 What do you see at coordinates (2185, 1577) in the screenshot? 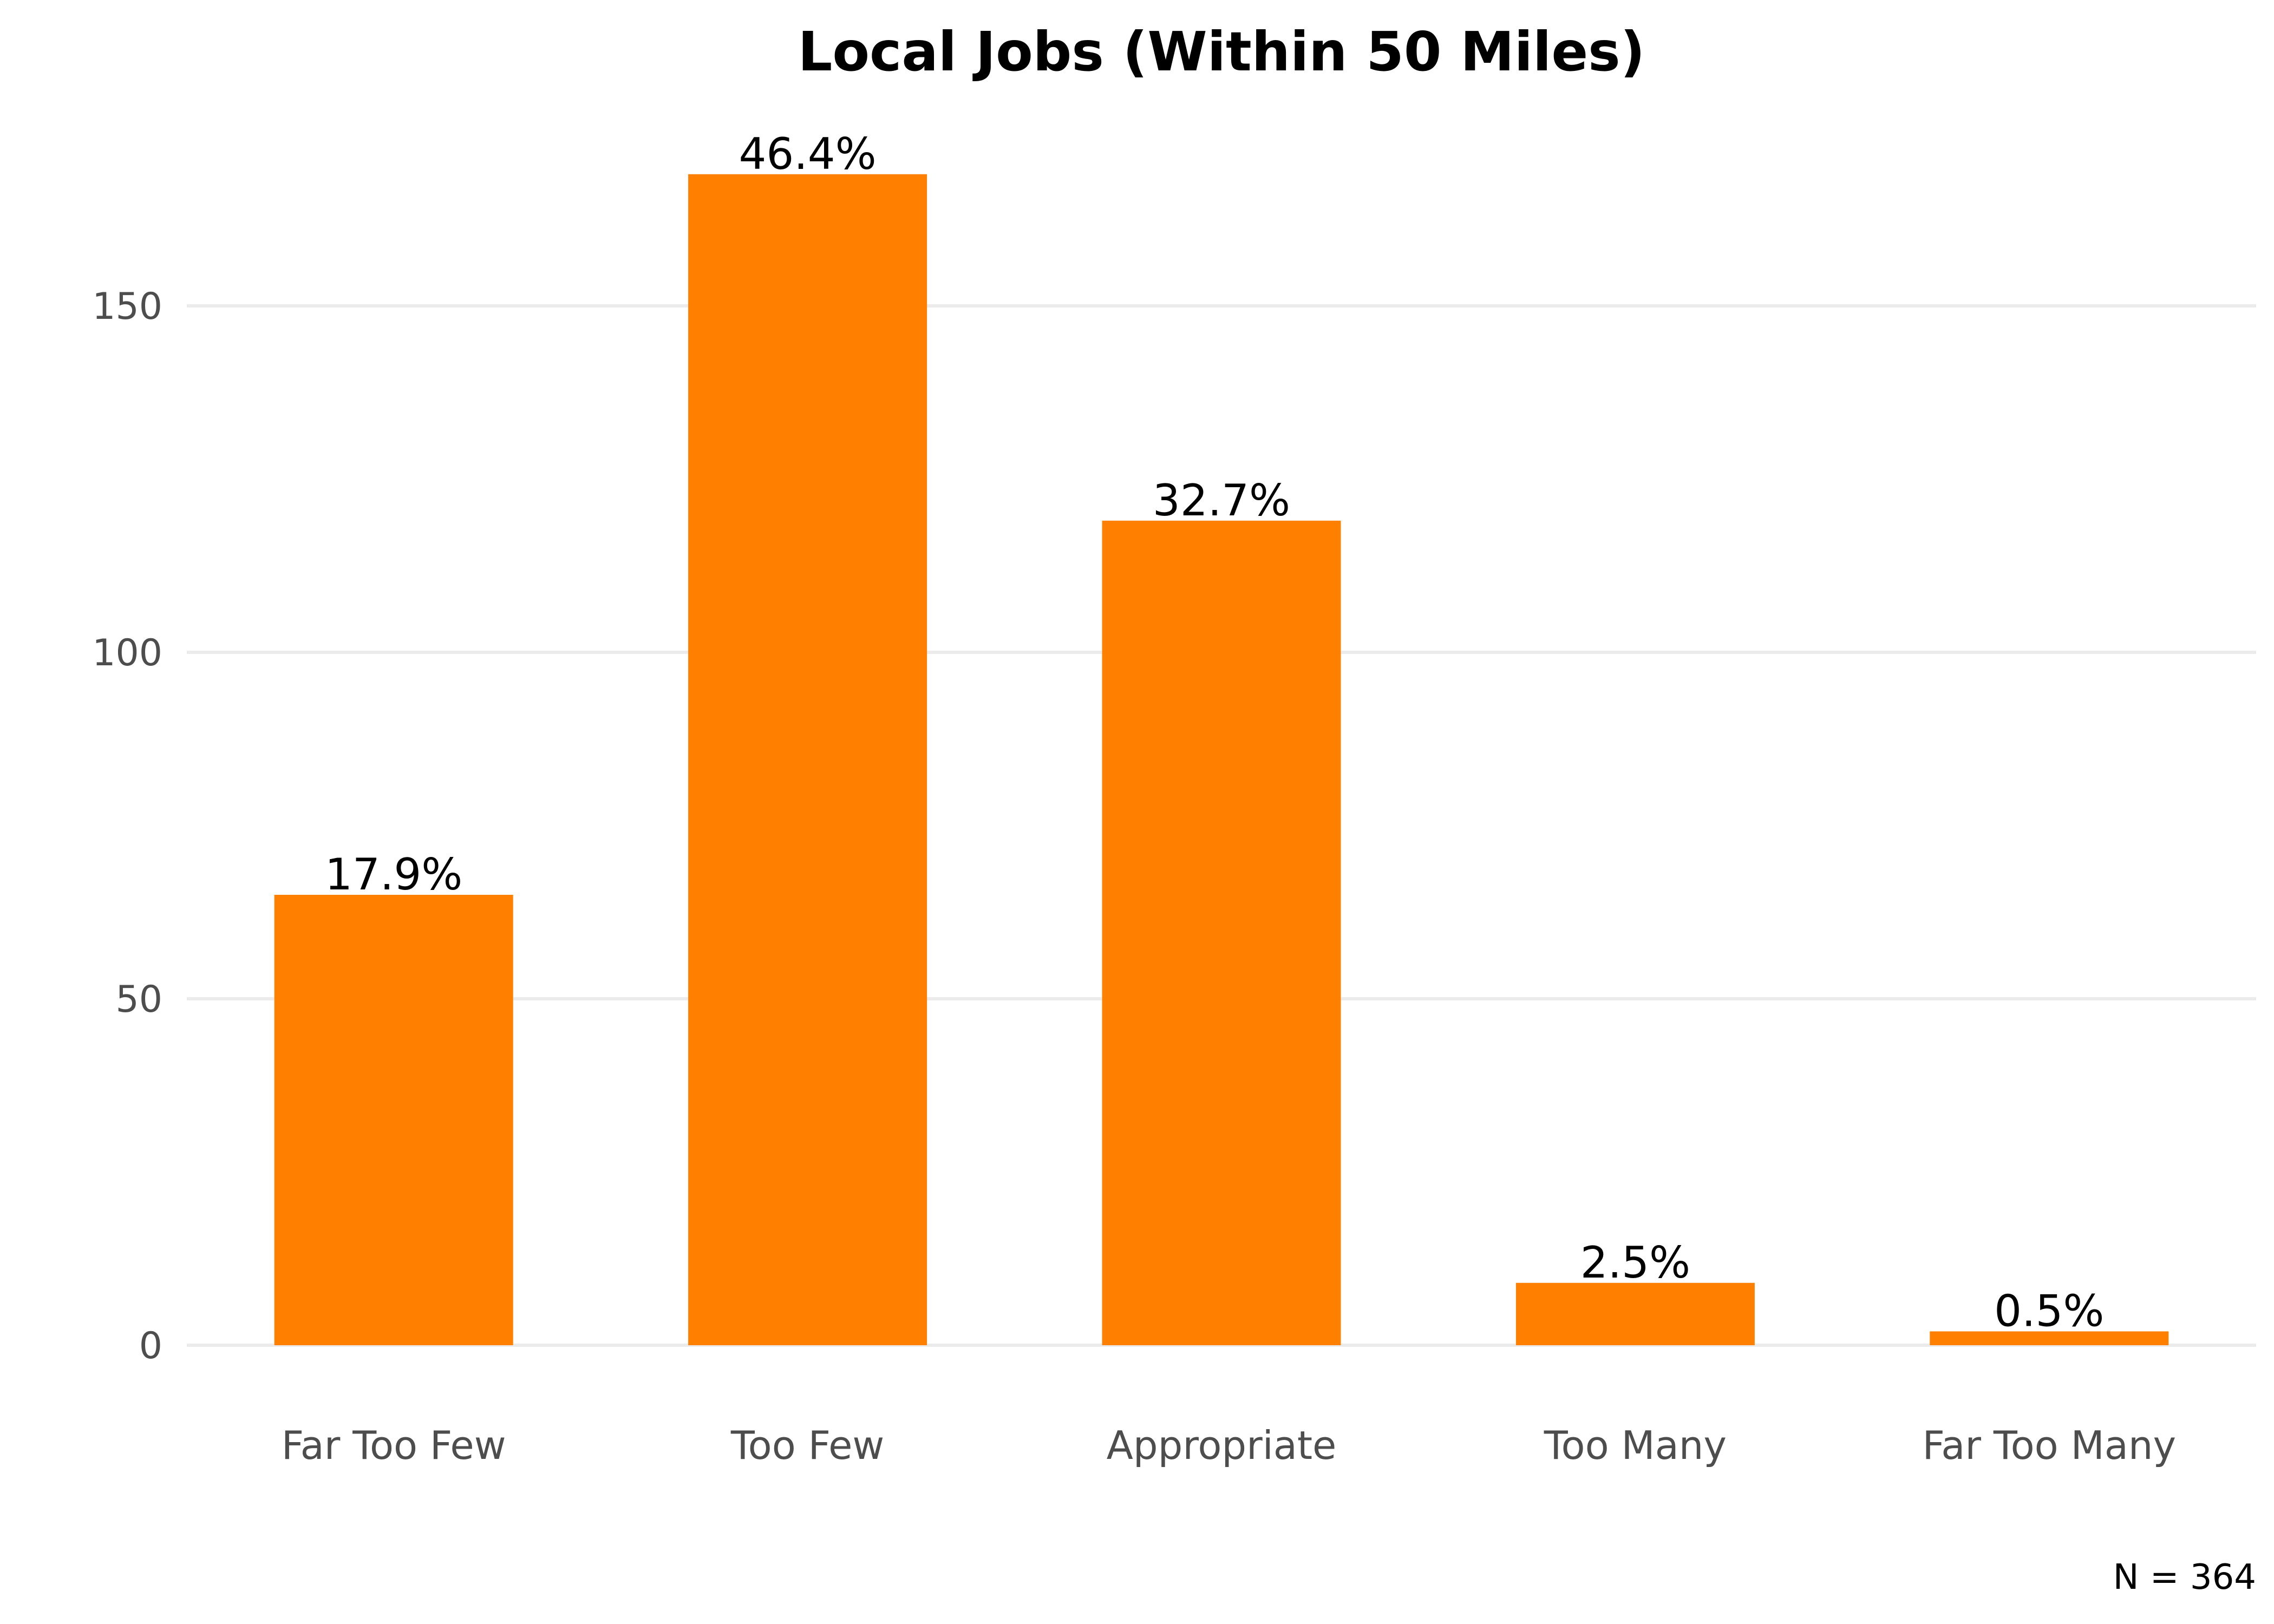
I see `sample-size-caption: N = 364` at bounding box center [2185, 1577].